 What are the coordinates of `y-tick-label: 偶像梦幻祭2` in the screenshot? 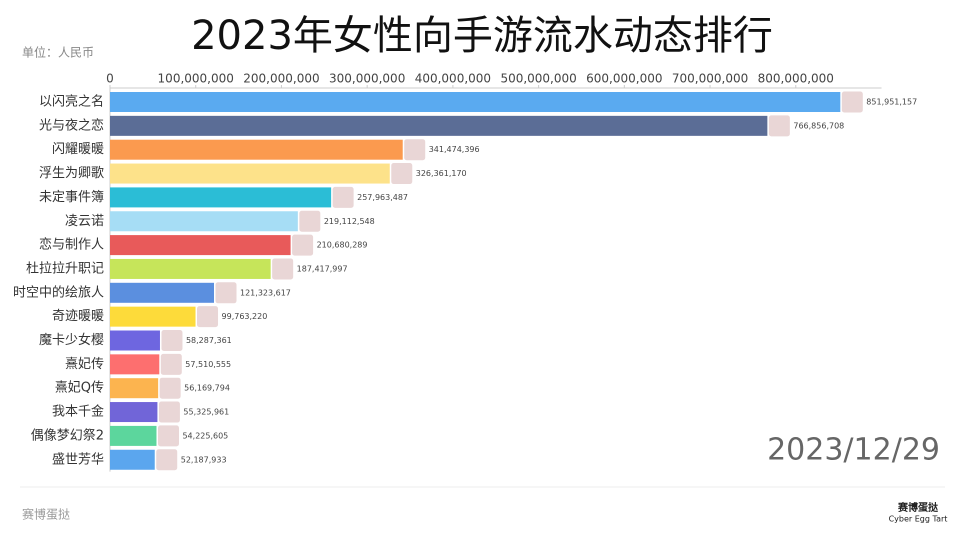 It's located at (67, 435).